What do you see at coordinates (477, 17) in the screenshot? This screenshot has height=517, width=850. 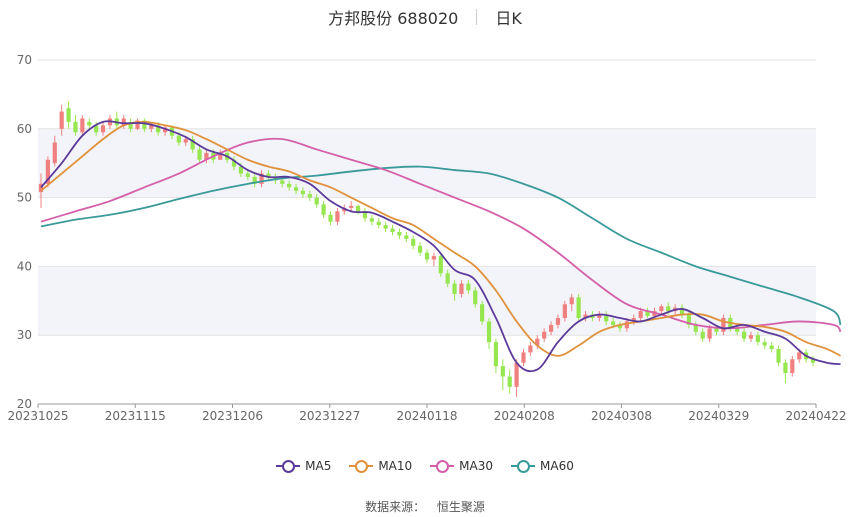 I see `title-separator` at bounding box center [477, 17].